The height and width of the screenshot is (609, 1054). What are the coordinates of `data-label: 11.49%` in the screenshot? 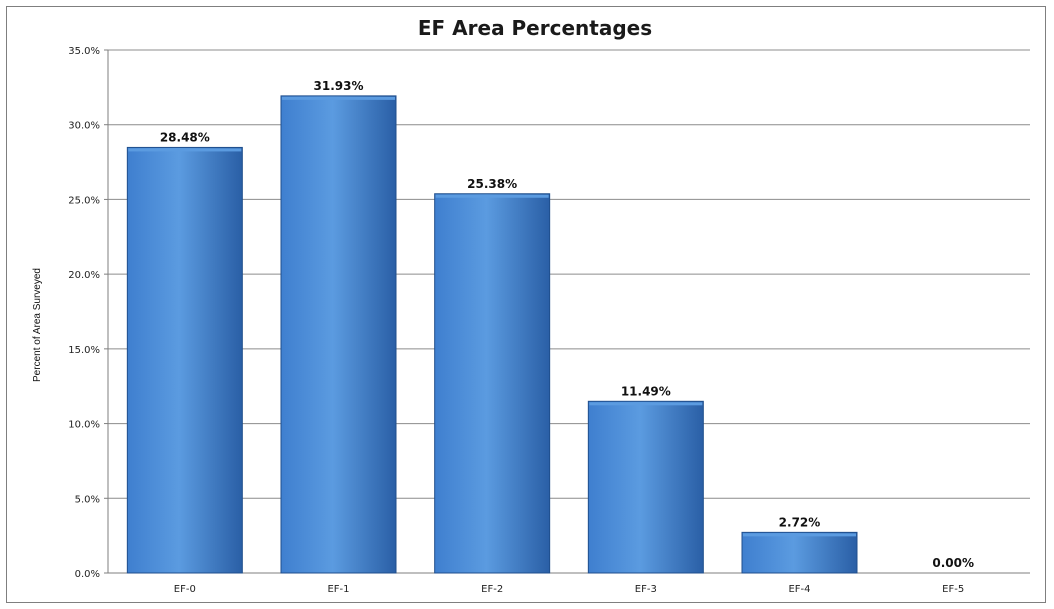 It's located at (646, 391).